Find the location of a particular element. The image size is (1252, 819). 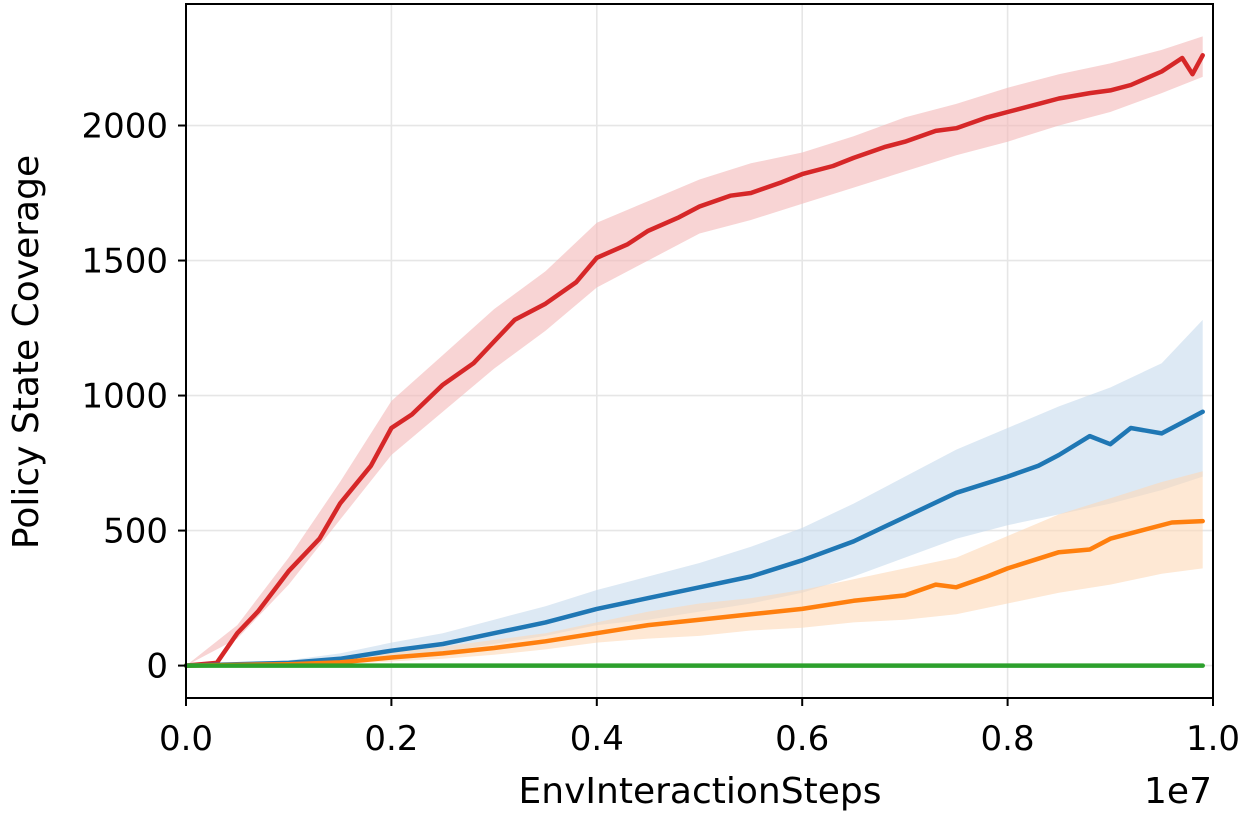

x-tick-label: 0.8 is located at coordinates (1008, 739).